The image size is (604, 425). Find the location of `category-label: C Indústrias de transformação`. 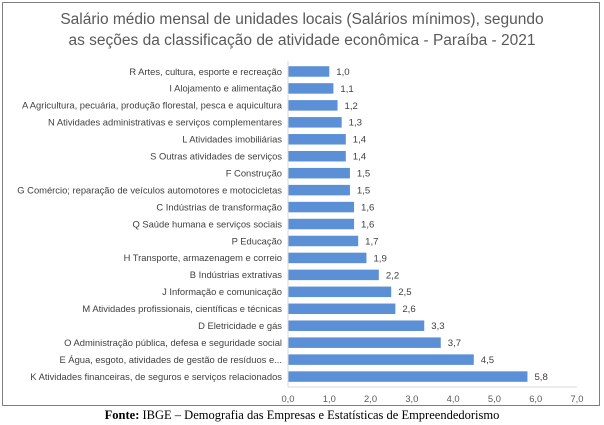

category-label: C Indústrias de transformação is located at coordinates (219, 206).